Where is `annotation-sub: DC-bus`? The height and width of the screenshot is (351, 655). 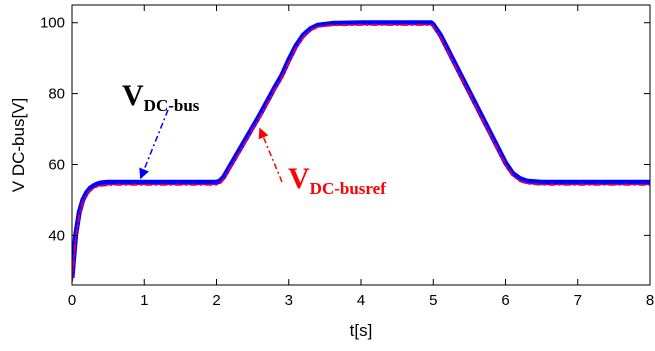 annotation-sub: DC-bus is located at coordinates (172, 105).